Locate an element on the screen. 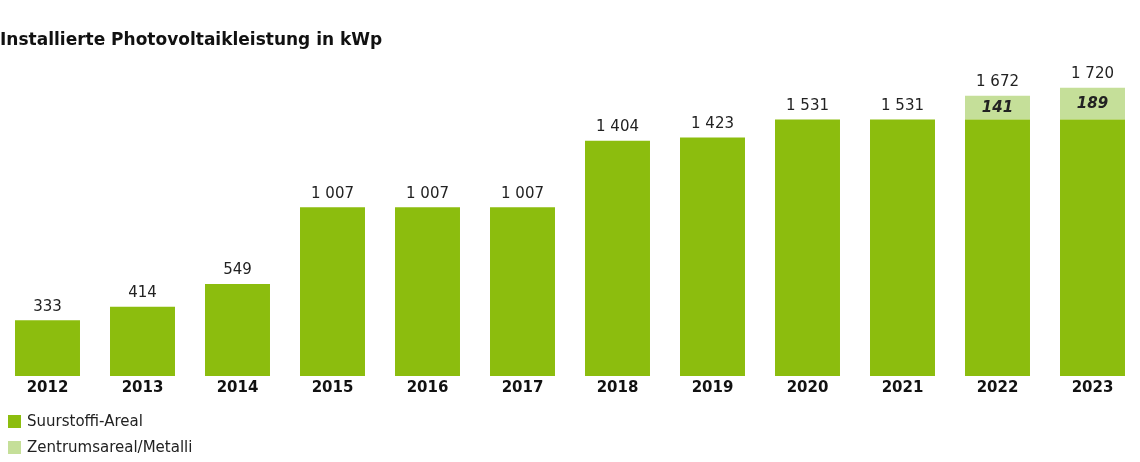 The width and height of the screenshot is (1140, 462). x-tick-label: 2012 is located at coordinates (47, 386).